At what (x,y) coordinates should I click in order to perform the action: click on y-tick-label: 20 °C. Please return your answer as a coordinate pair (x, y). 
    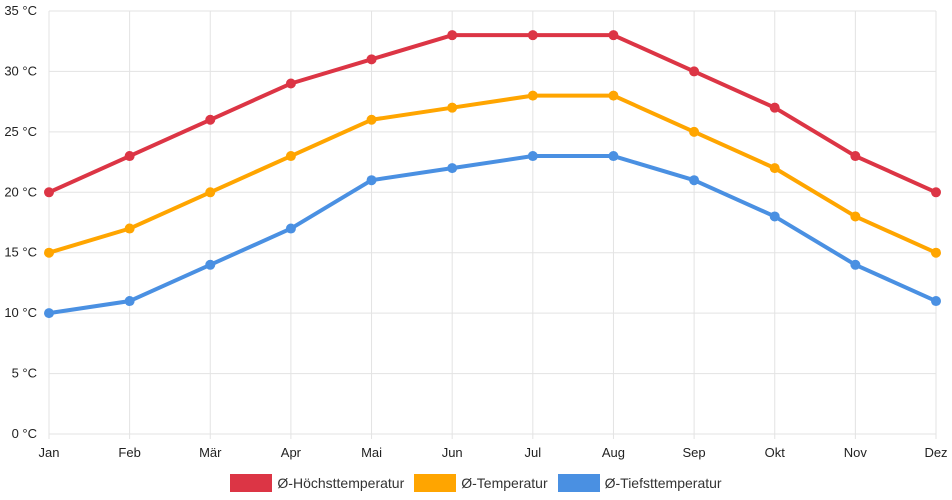
    Looking at the image, I should click on (20, 191).